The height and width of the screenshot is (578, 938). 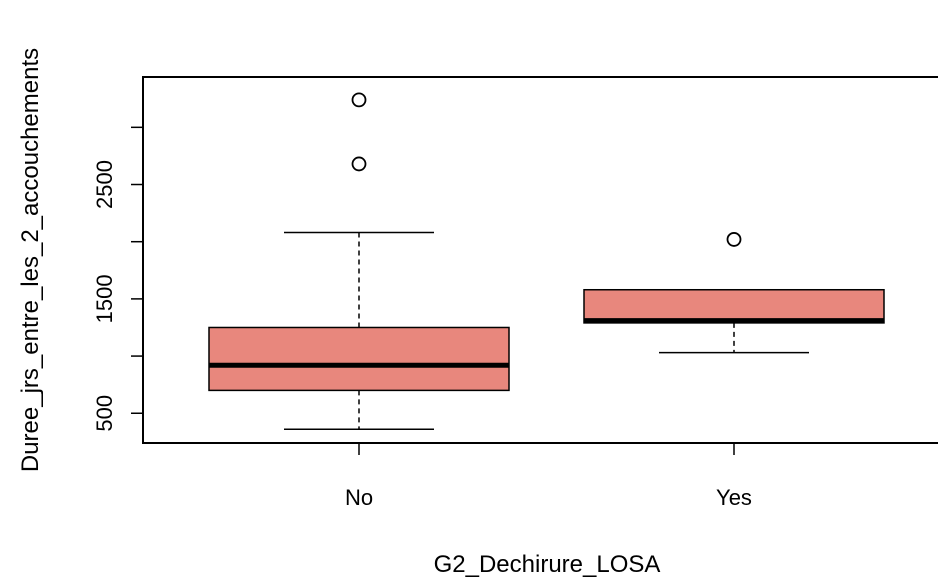 What do you see at coordinates (104, 413) in the screenshot?
I see `y-tick-label: 500` at bounding box center [104, 413].